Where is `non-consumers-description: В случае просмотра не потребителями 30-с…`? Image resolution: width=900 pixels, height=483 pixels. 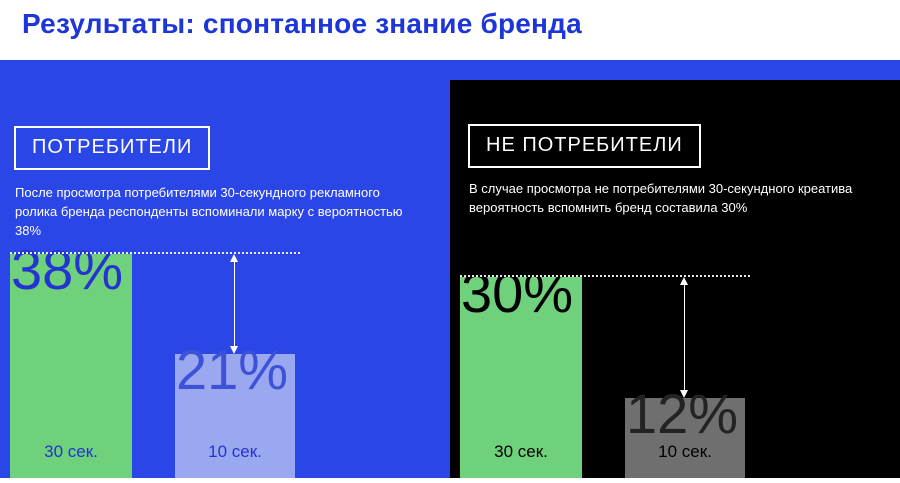 non-consumers-description: В случае просмотра не потребителями 30-с… is located at coordinates (661, 198).